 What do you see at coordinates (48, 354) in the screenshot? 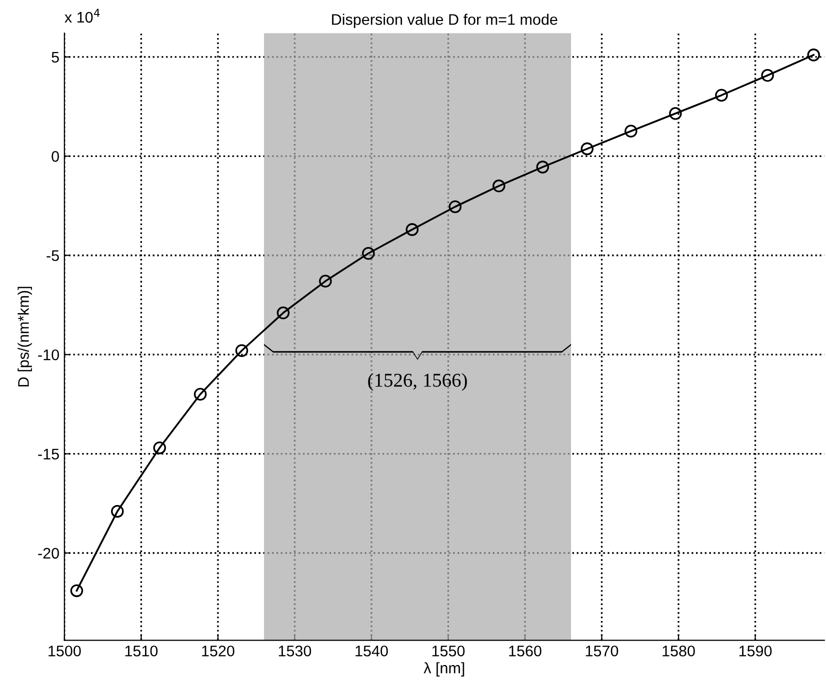
I see `y-tick-label: -10` at bounding box center [48, 354].